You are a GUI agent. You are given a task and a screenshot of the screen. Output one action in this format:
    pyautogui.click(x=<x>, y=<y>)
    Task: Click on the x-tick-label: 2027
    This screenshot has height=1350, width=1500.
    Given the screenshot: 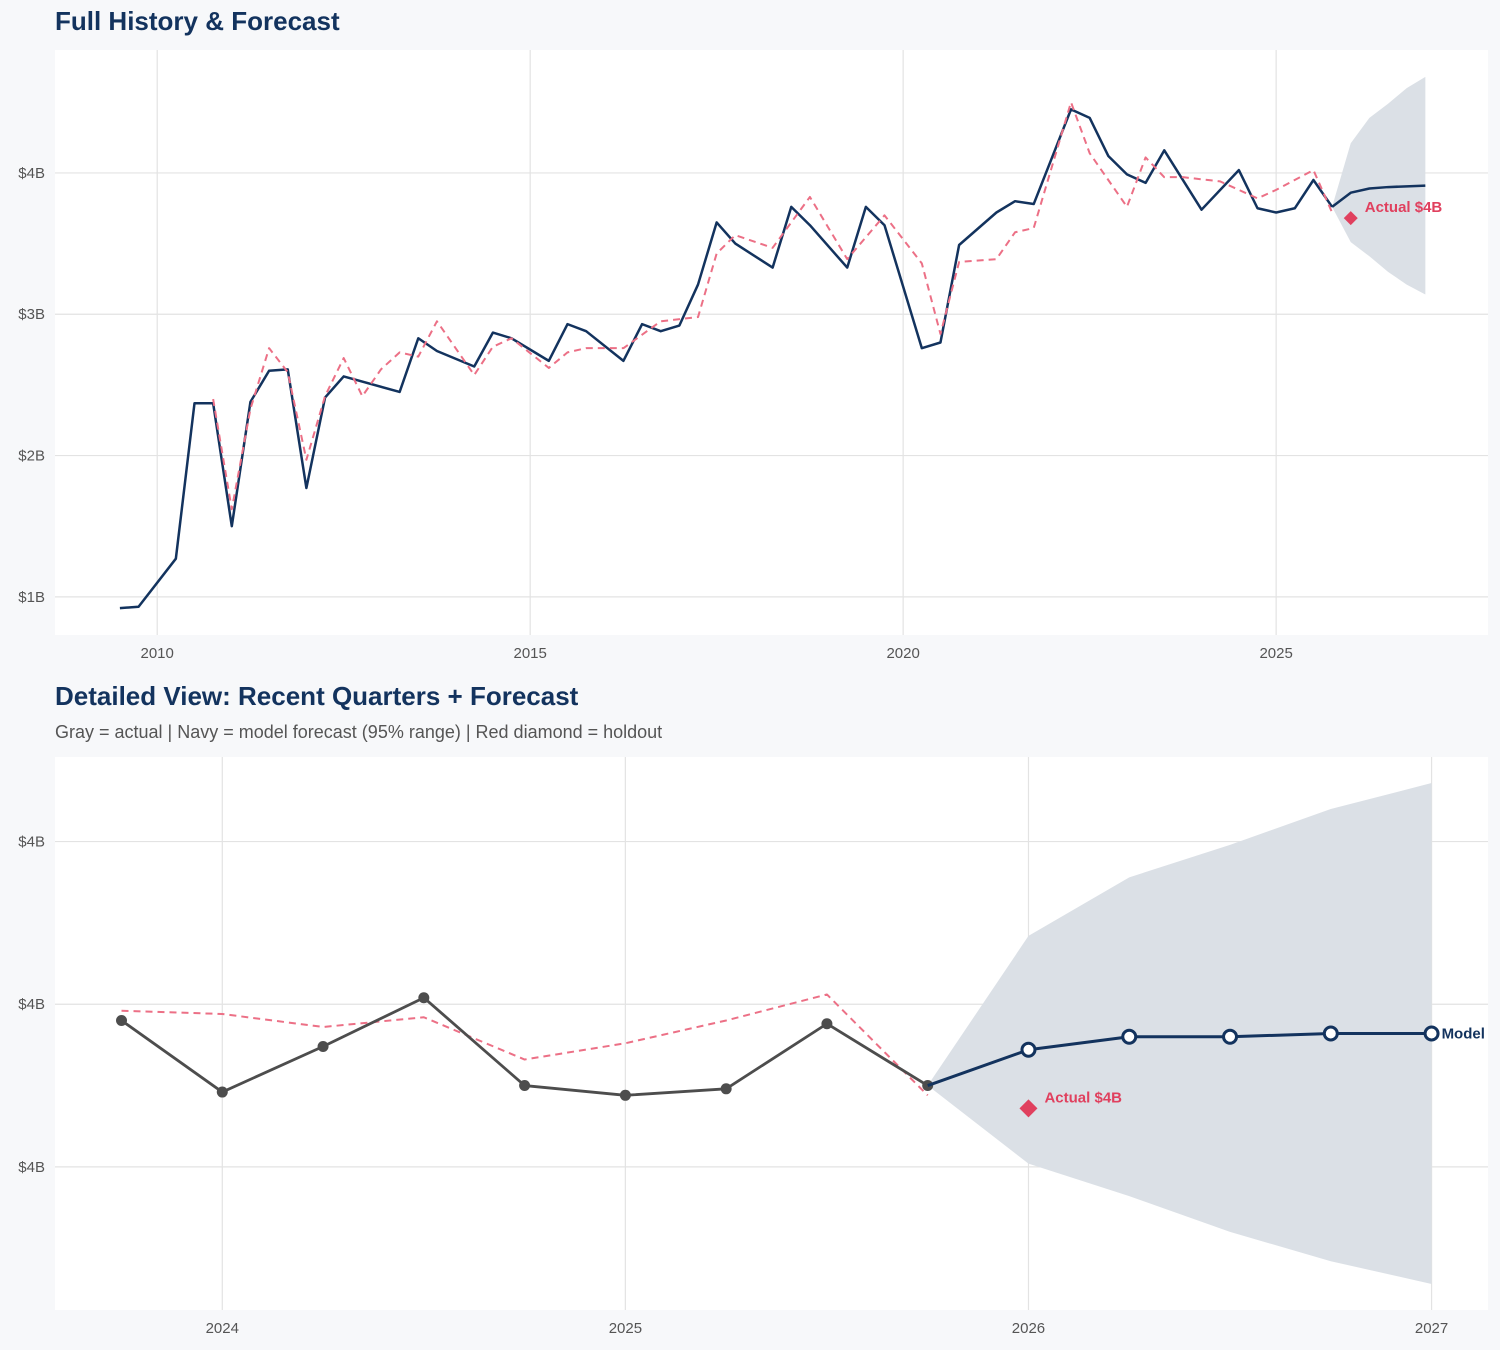 What is the action you would take?
    pyautogui.click(x=1431, y=1328)
    